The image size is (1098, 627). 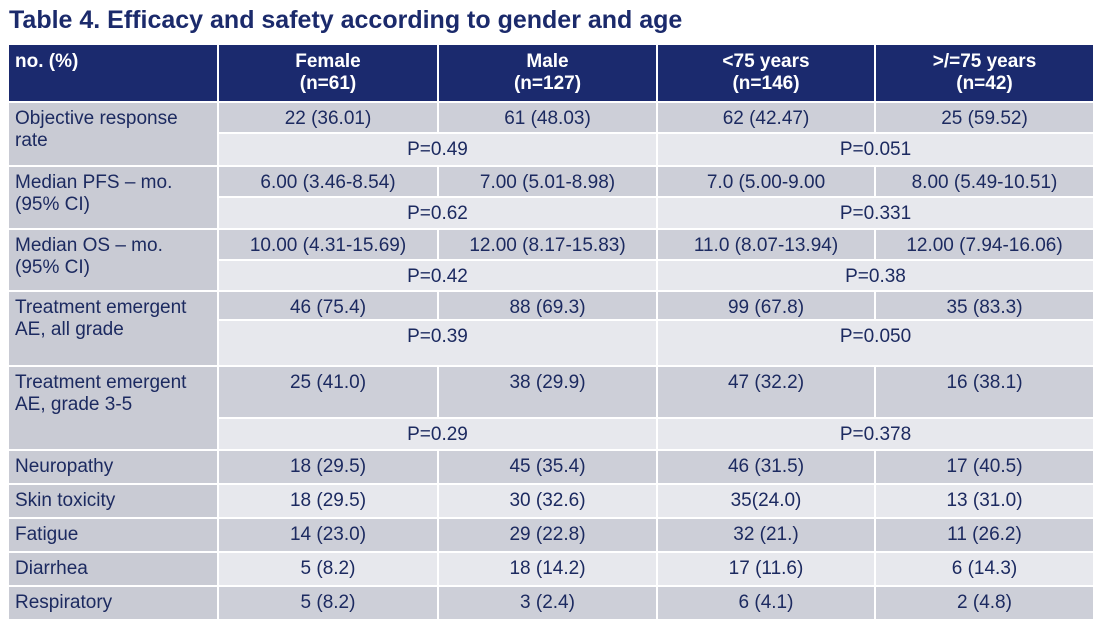 What do you see at coordinates (984, 569) in the screenshot?
I see `value-cell: 6 (14.3)` at bounding box center [984, 569].